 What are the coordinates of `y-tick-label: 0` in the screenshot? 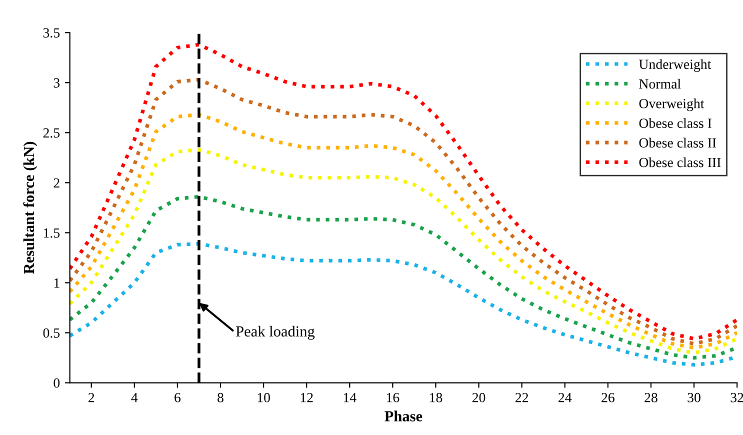 It's located at (57, 383).